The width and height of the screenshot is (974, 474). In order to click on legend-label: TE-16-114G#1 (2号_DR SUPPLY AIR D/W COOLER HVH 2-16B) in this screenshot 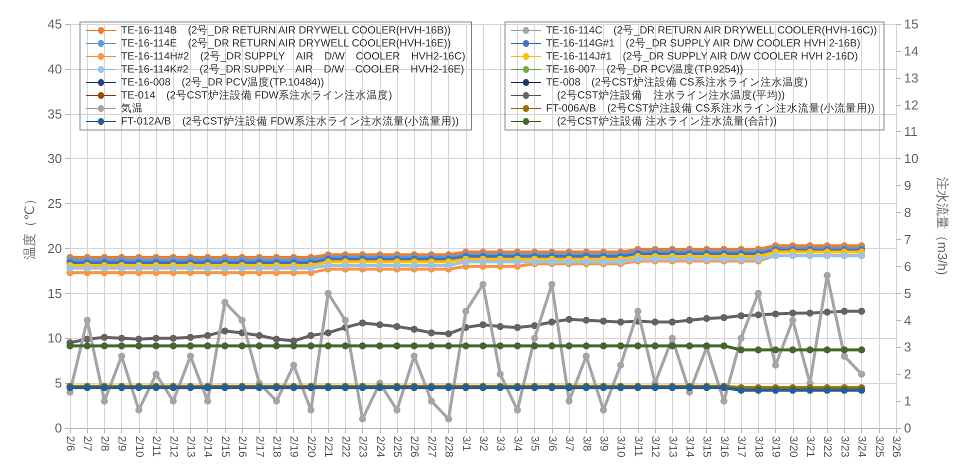, I will do `click(703, 44)`.